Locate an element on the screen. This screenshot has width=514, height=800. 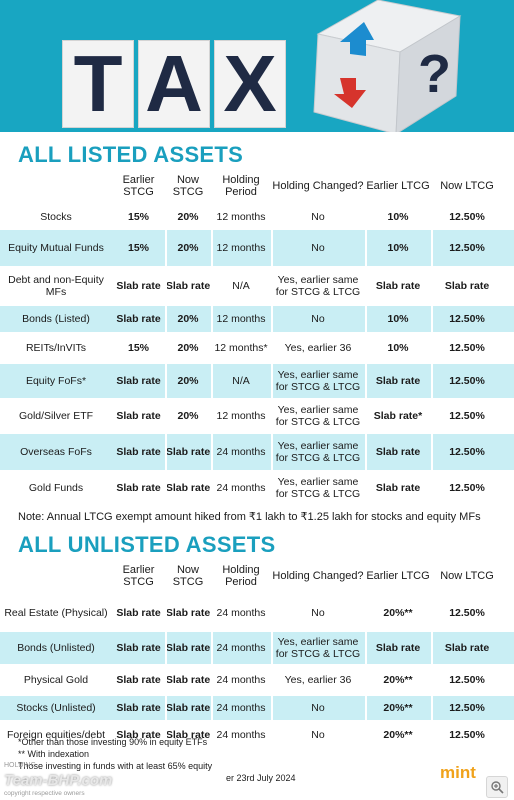
column-header: Holding Period is located at coordinates (241, 186).